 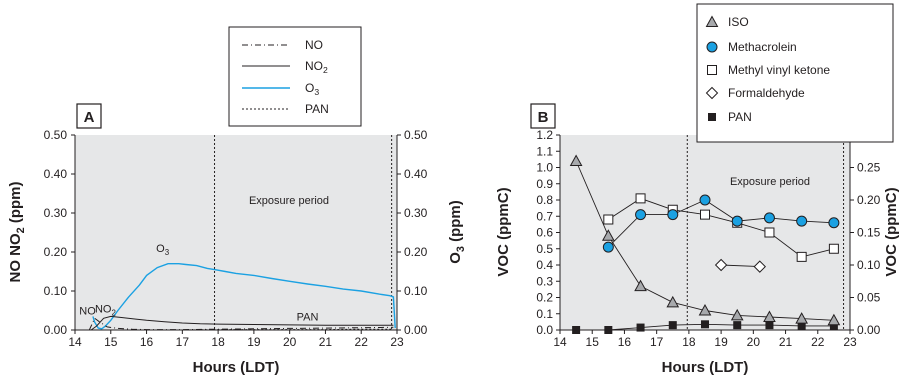 I want to click on panel-letter: B, so click(x=543, y=117).